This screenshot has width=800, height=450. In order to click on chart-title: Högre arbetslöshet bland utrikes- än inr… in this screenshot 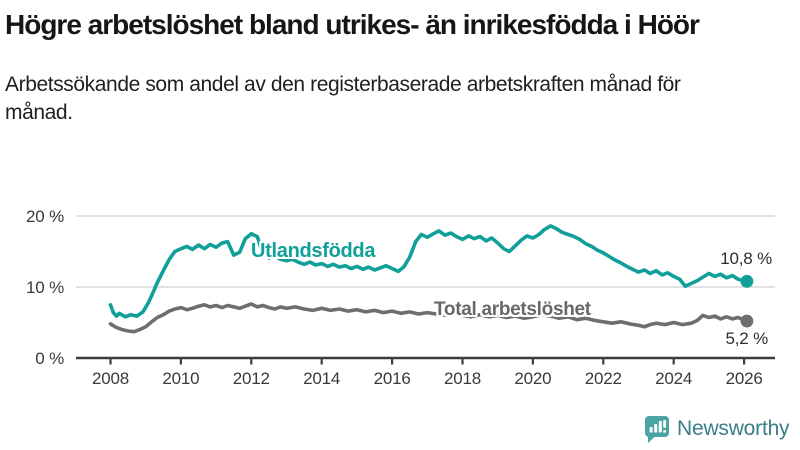, I will do `click(352, 24)`.